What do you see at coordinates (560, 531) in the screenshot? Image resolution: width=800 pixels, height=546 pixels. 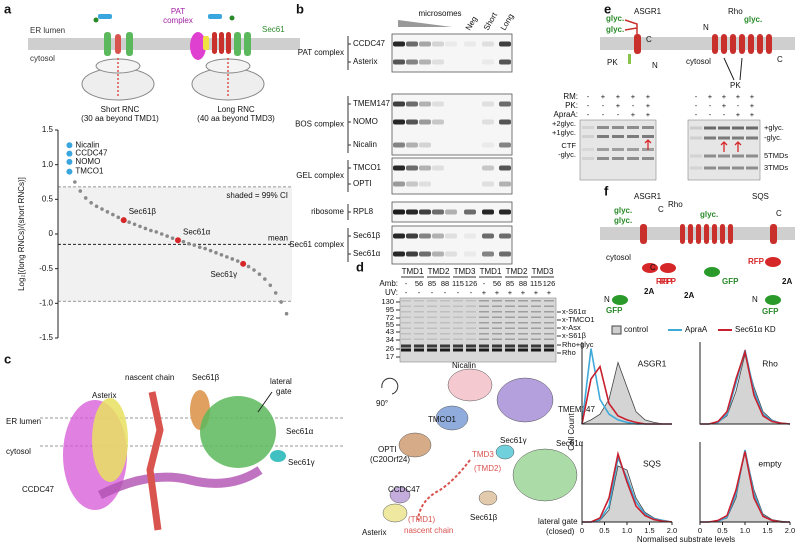 I see `structure-label: (closed)` at bounding box center [560, 531].